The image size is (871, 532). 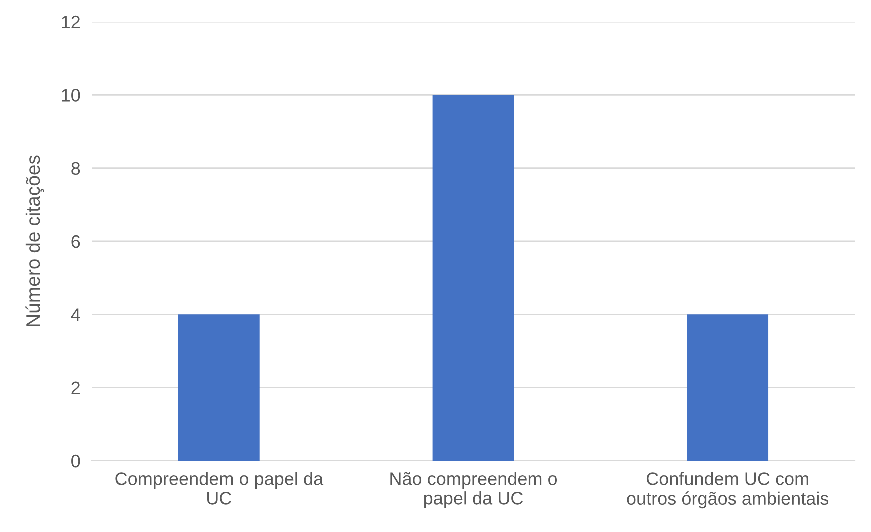 What do you see at coordinates (76, 461) in the screenshot?
I see `y-tick-label: 0` at bounding box center [76, 461].